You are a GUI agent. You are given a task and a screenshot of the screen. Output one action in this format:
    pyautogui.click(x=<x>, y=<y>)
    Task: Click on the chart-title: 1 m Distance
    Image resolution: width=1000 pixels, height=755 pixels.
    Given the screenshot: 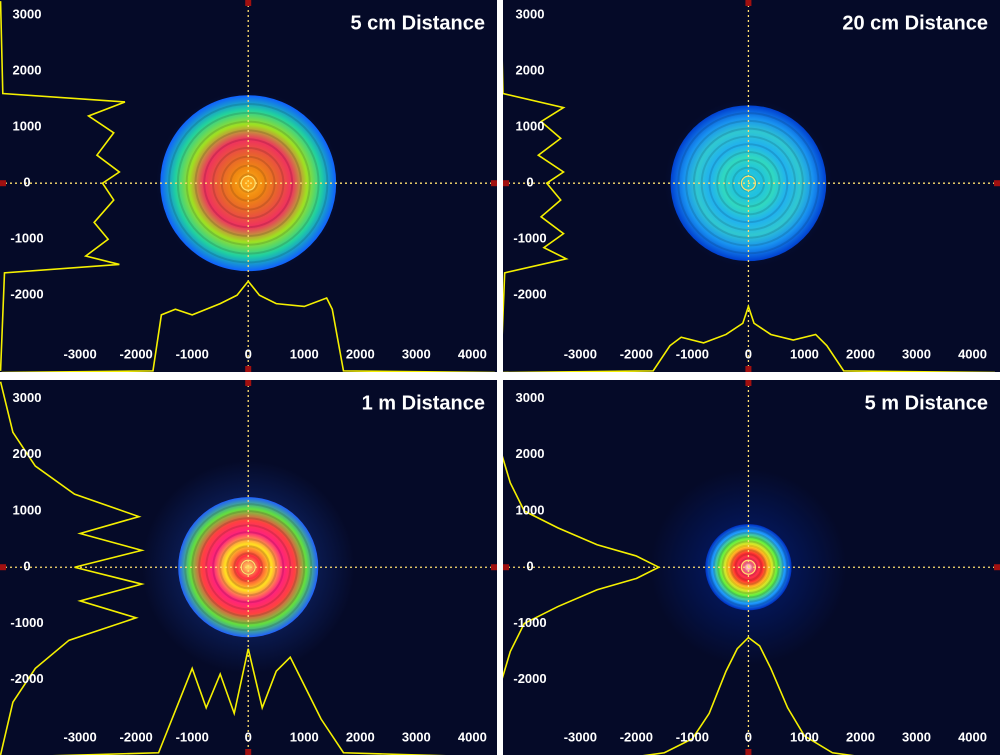 What is the action you would take?
    pyautogui.click(x=423, y=403)
    